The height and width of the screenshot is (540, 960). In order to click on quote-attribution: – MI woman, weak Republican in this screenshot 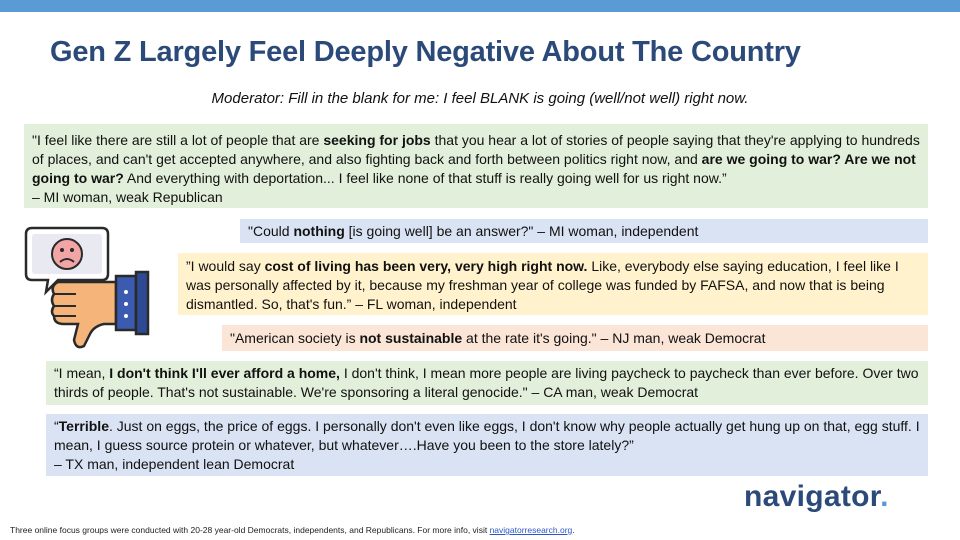, I will do `click(127, 197)`.